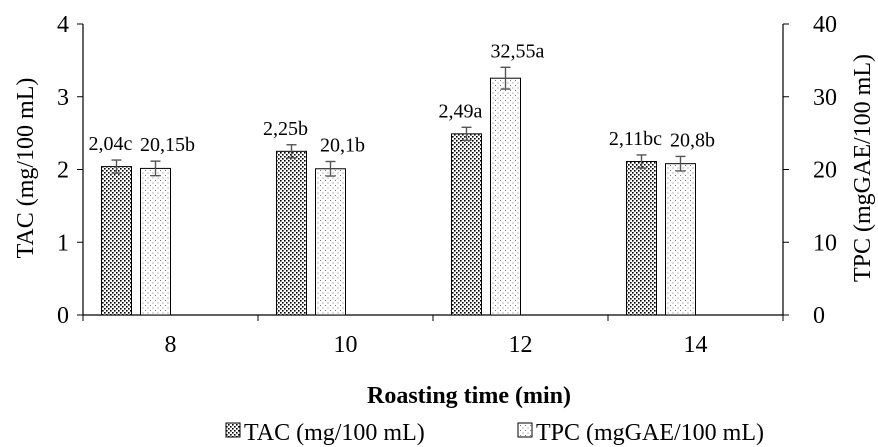 The image size is (878, 447). I want to click on right-axis-title: TPC (mgGAE/100 mL), so click(863, 168).